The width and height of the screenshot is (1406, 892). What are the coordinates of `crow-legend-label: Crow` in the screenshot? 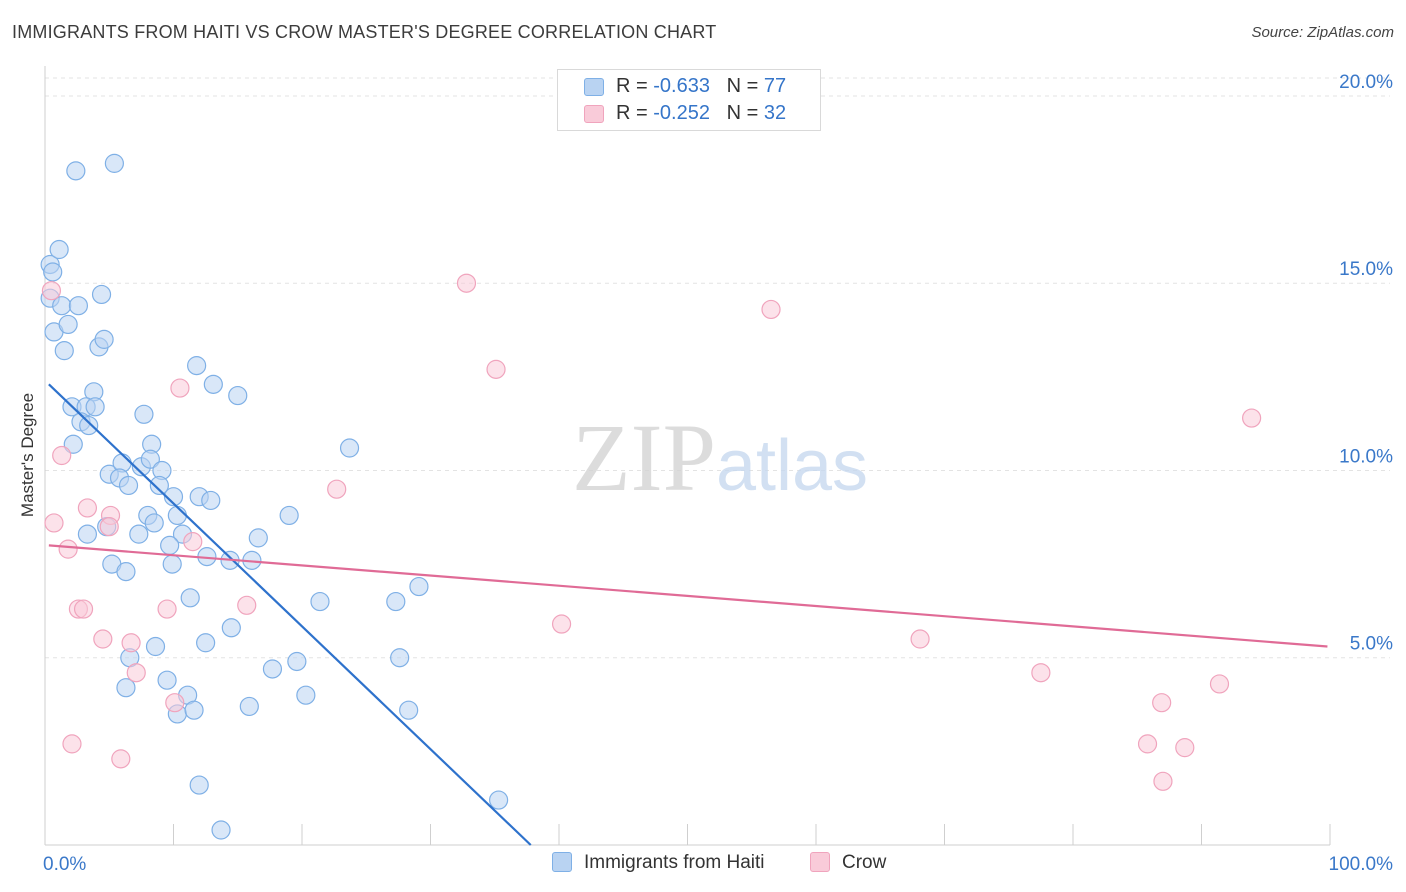 It's located at (864, 862).